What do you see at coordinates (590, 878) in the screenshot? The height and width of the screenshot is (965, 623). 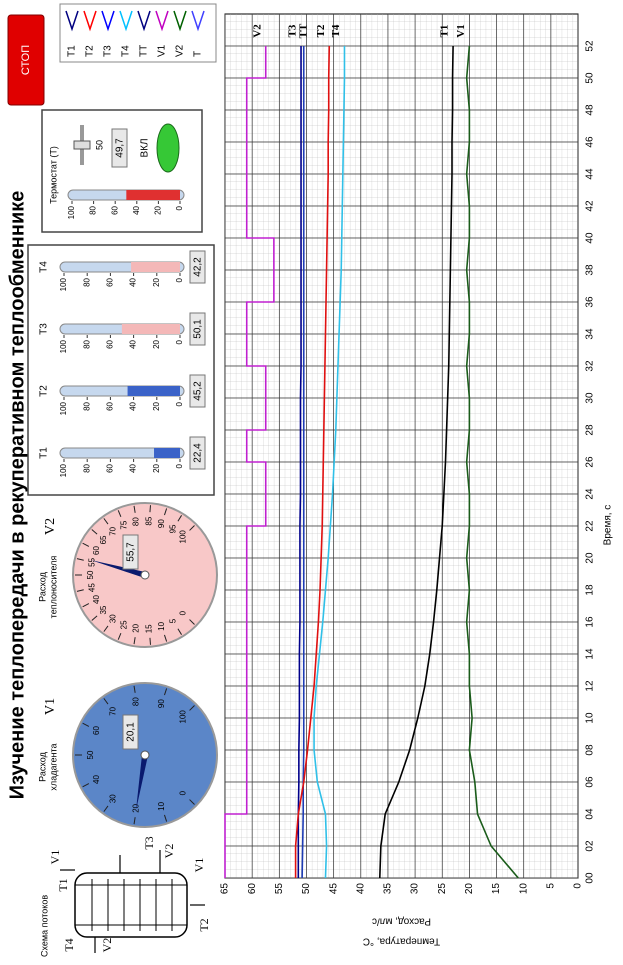 I see `x-tick-label: 00` at bounding box center [590, 878].